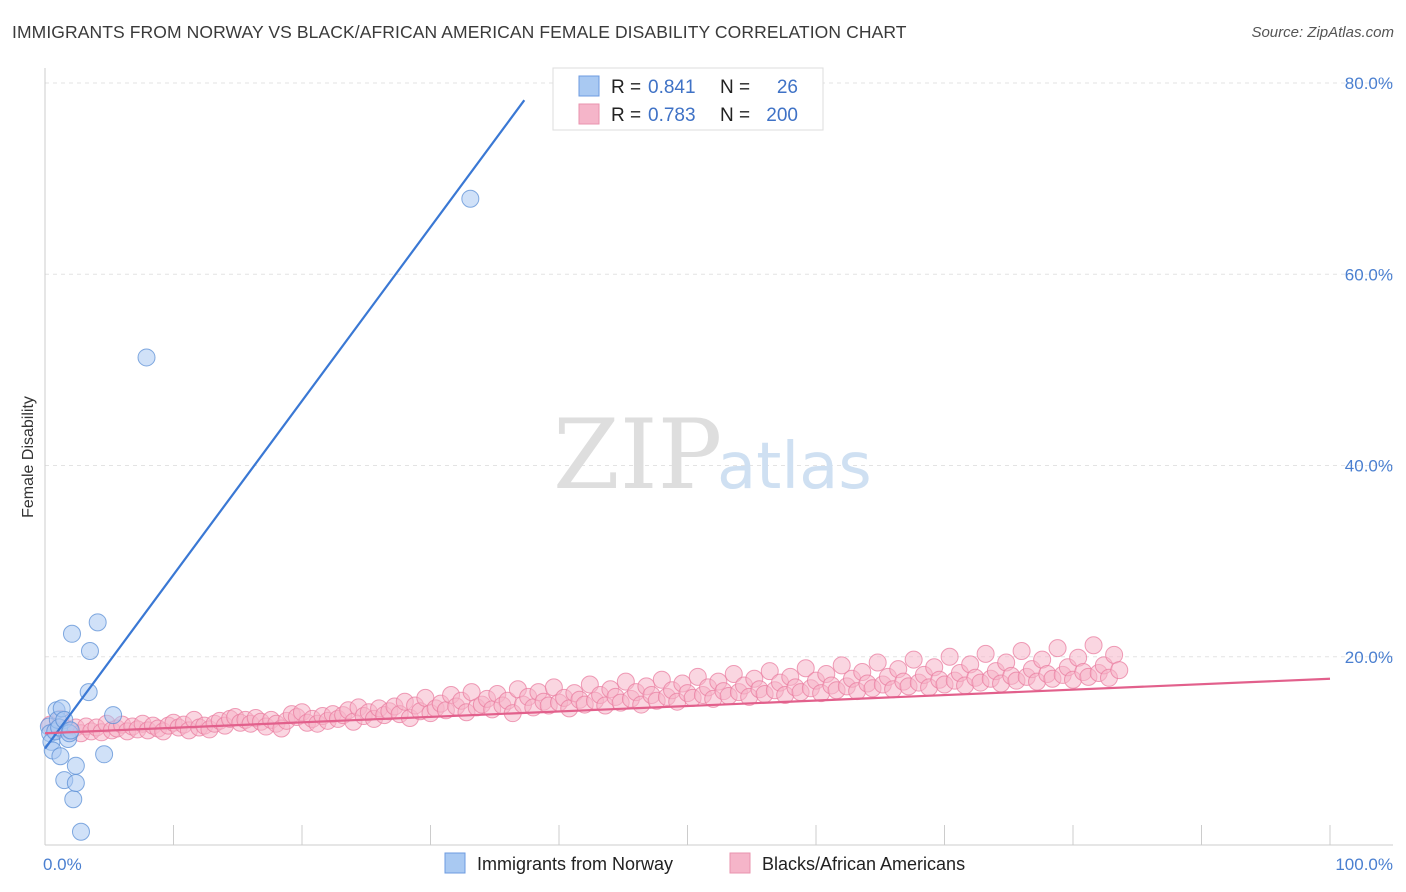 This screenshot has height=892, width=1406. Describe the element at coordinates (794, 467) in the screenshot. I see `watermark-atlas: atlas` at that location.